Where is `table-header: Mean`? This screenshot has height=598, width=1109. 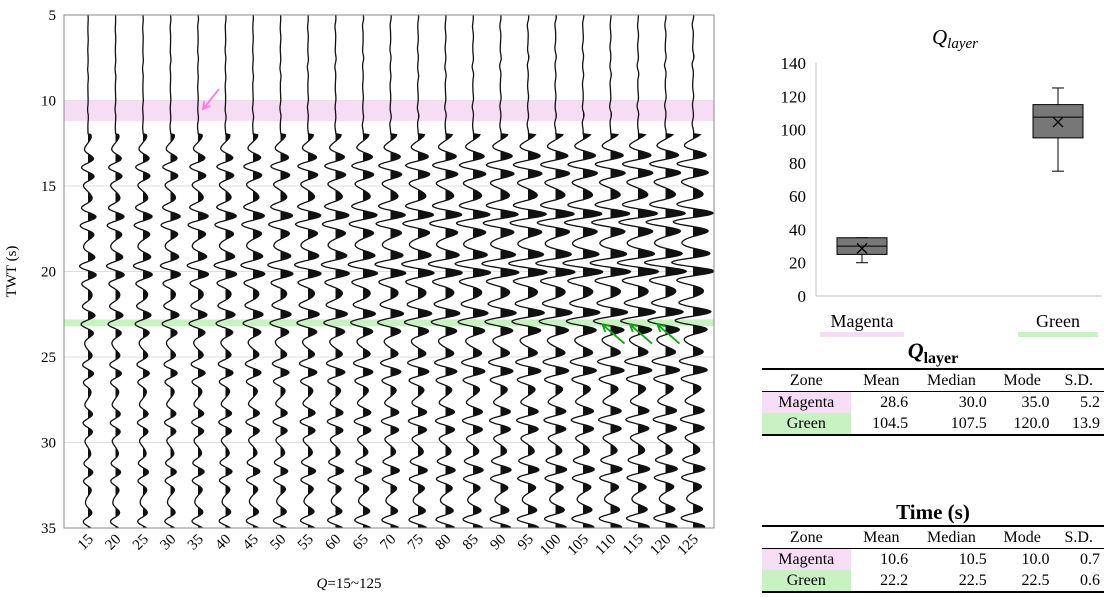 table-header: Mean is located at coordinates (881, 537).